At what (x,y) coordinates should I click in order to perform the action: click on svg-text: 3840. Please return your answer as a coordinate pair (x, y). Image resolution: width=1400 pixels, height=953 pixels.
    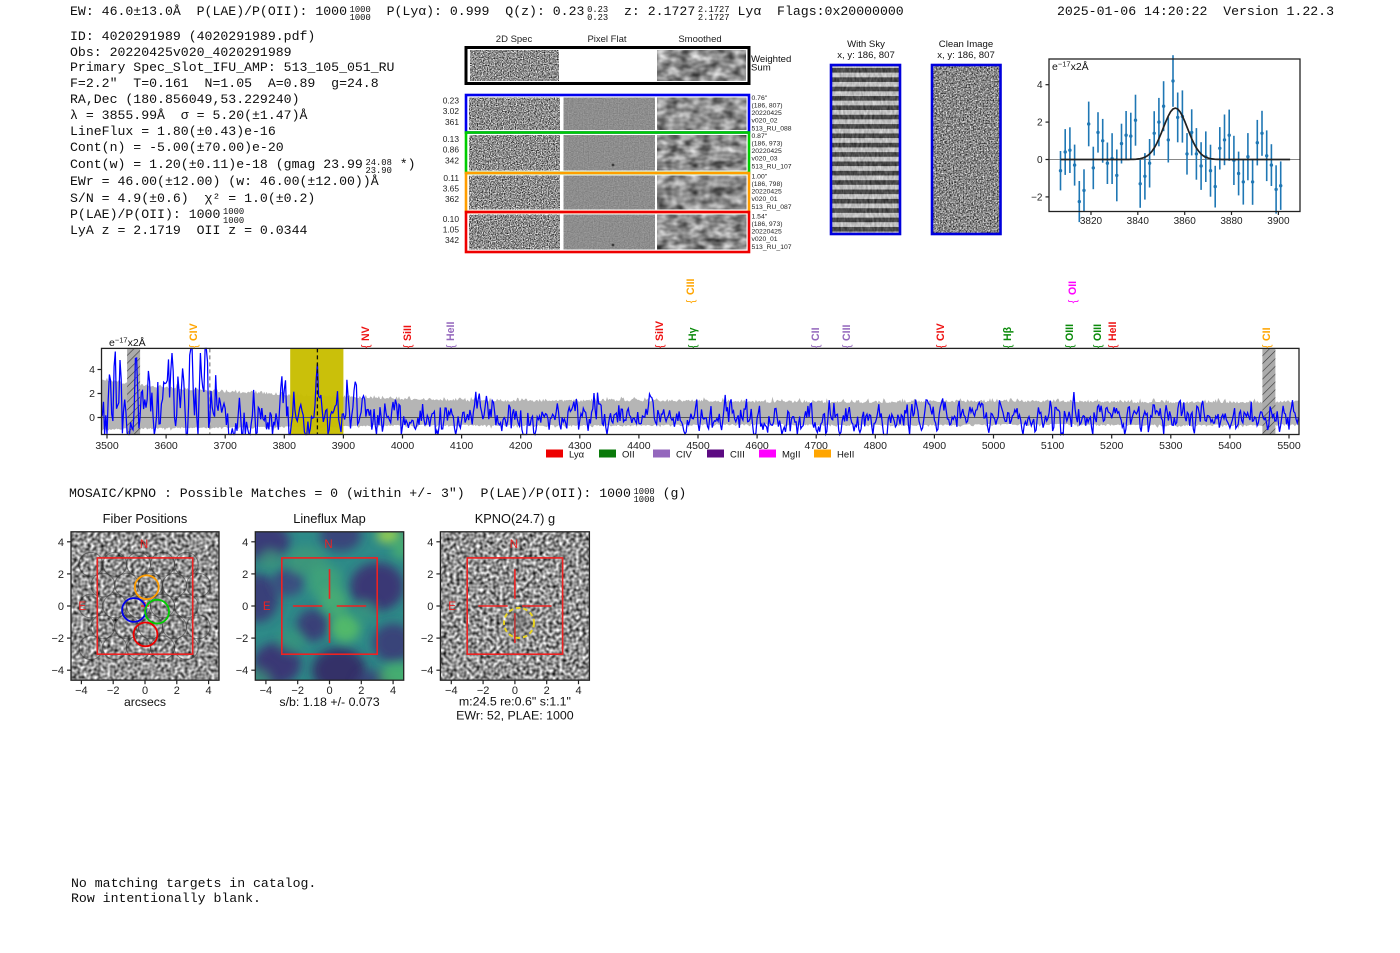
    Looking at the image, I should click on (1138, 221).